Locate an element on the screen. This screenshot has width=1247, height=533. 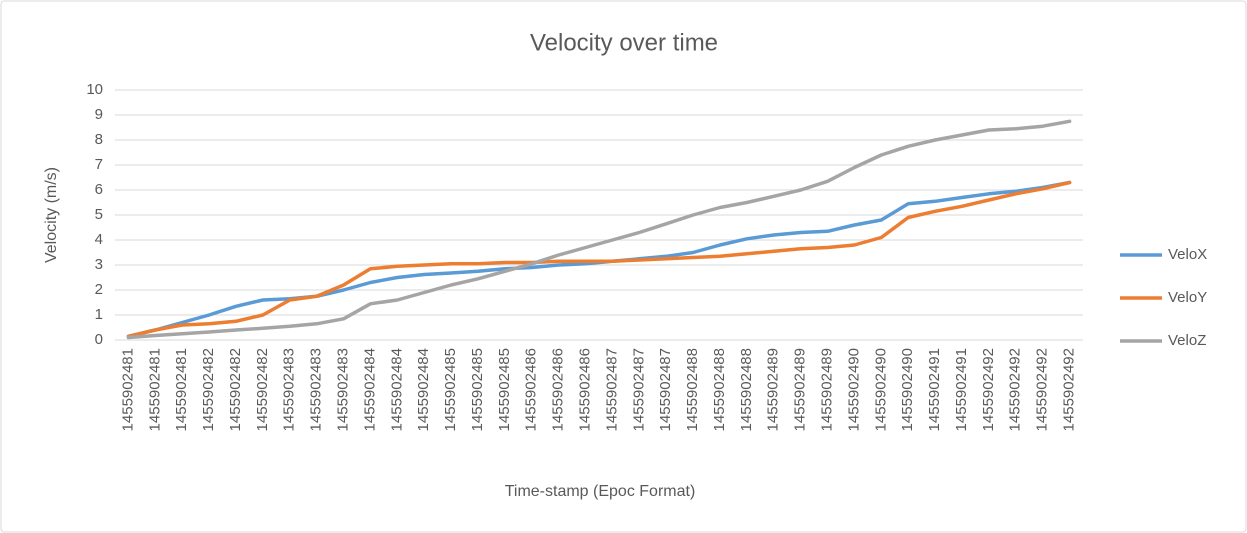
y-tick-label: 6 is located at coordinates (99, 189).